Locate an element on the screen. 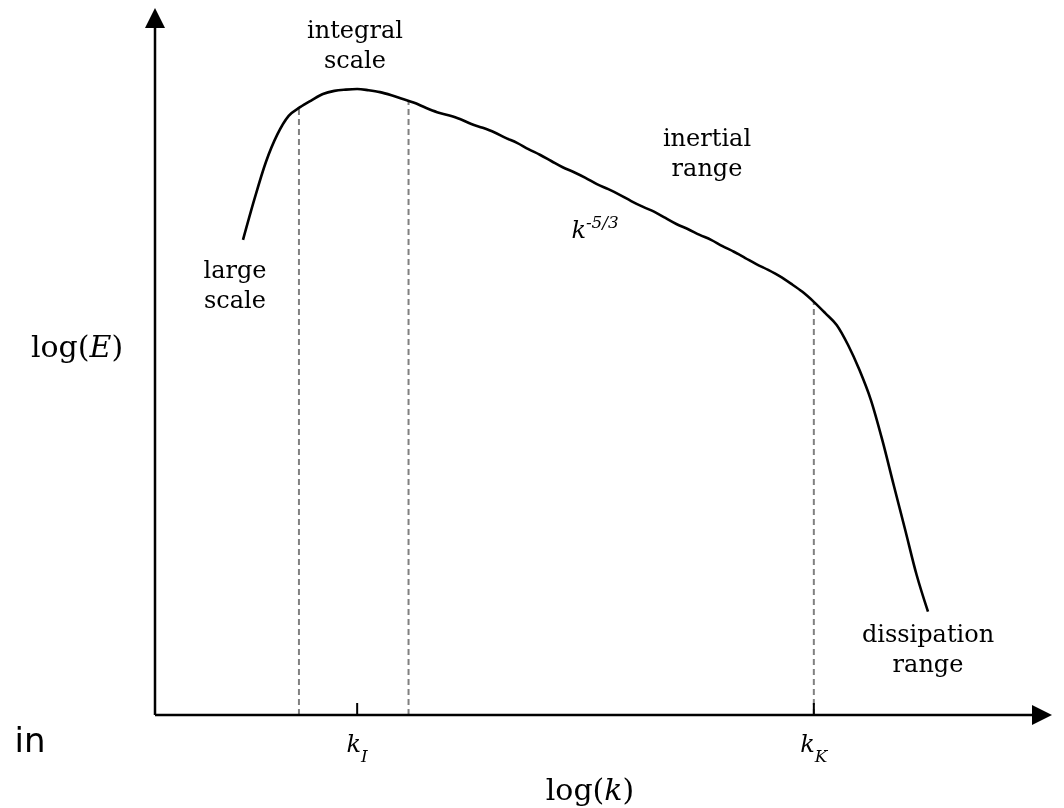 This screenshot has width=1064, height=808. x-tick-label: k$_{K}$ is located at coordinates (814, 748).